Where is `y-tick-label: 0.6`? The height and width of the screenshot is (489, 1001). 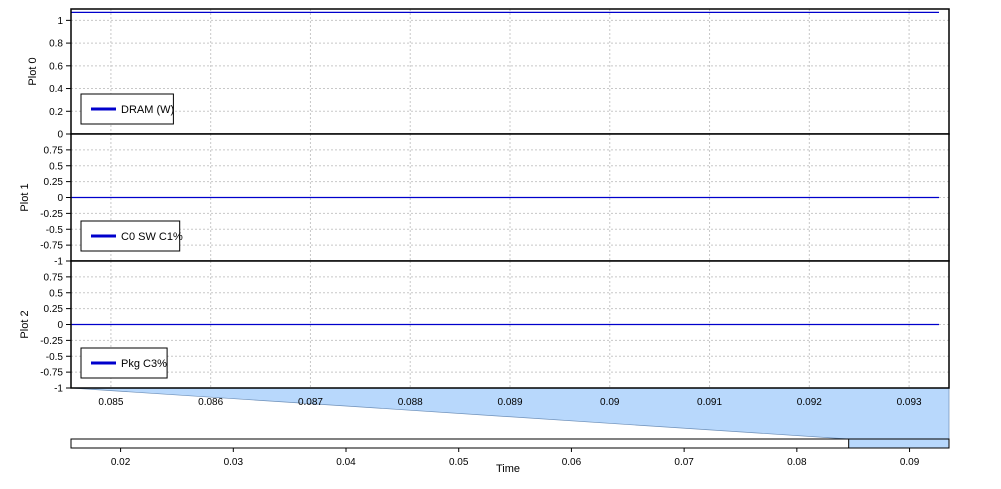 y-tick-label: 0.6 is located at coordinates (56, 66).